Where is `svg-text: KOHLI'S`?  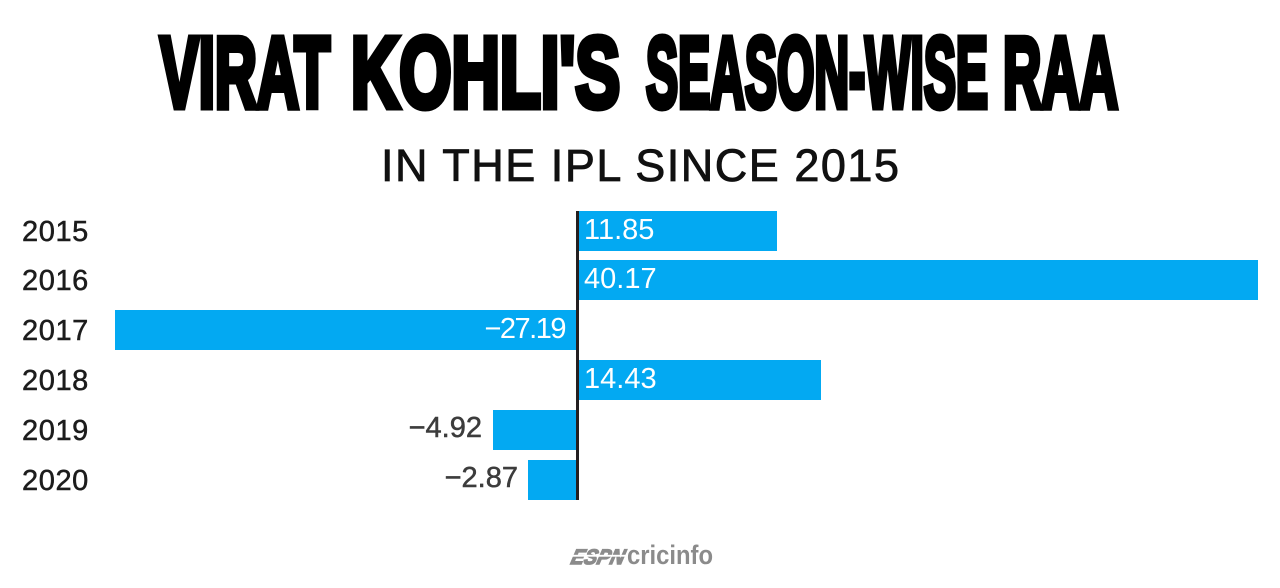 svg-text: KOHLI'S is located at coordinates (485, 73).